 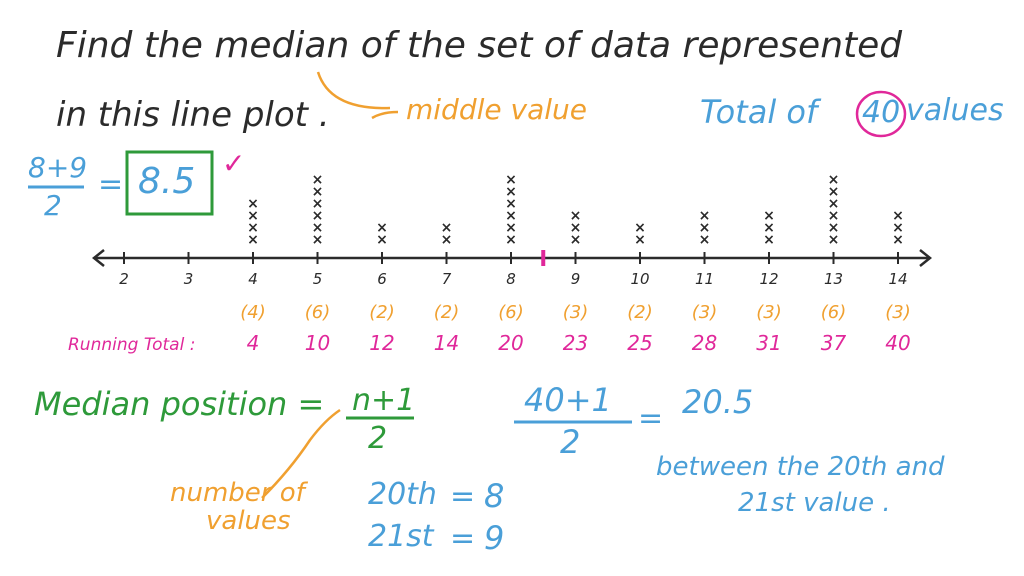 I want to click on running-total-value: 40, so click(x=897, y=343).